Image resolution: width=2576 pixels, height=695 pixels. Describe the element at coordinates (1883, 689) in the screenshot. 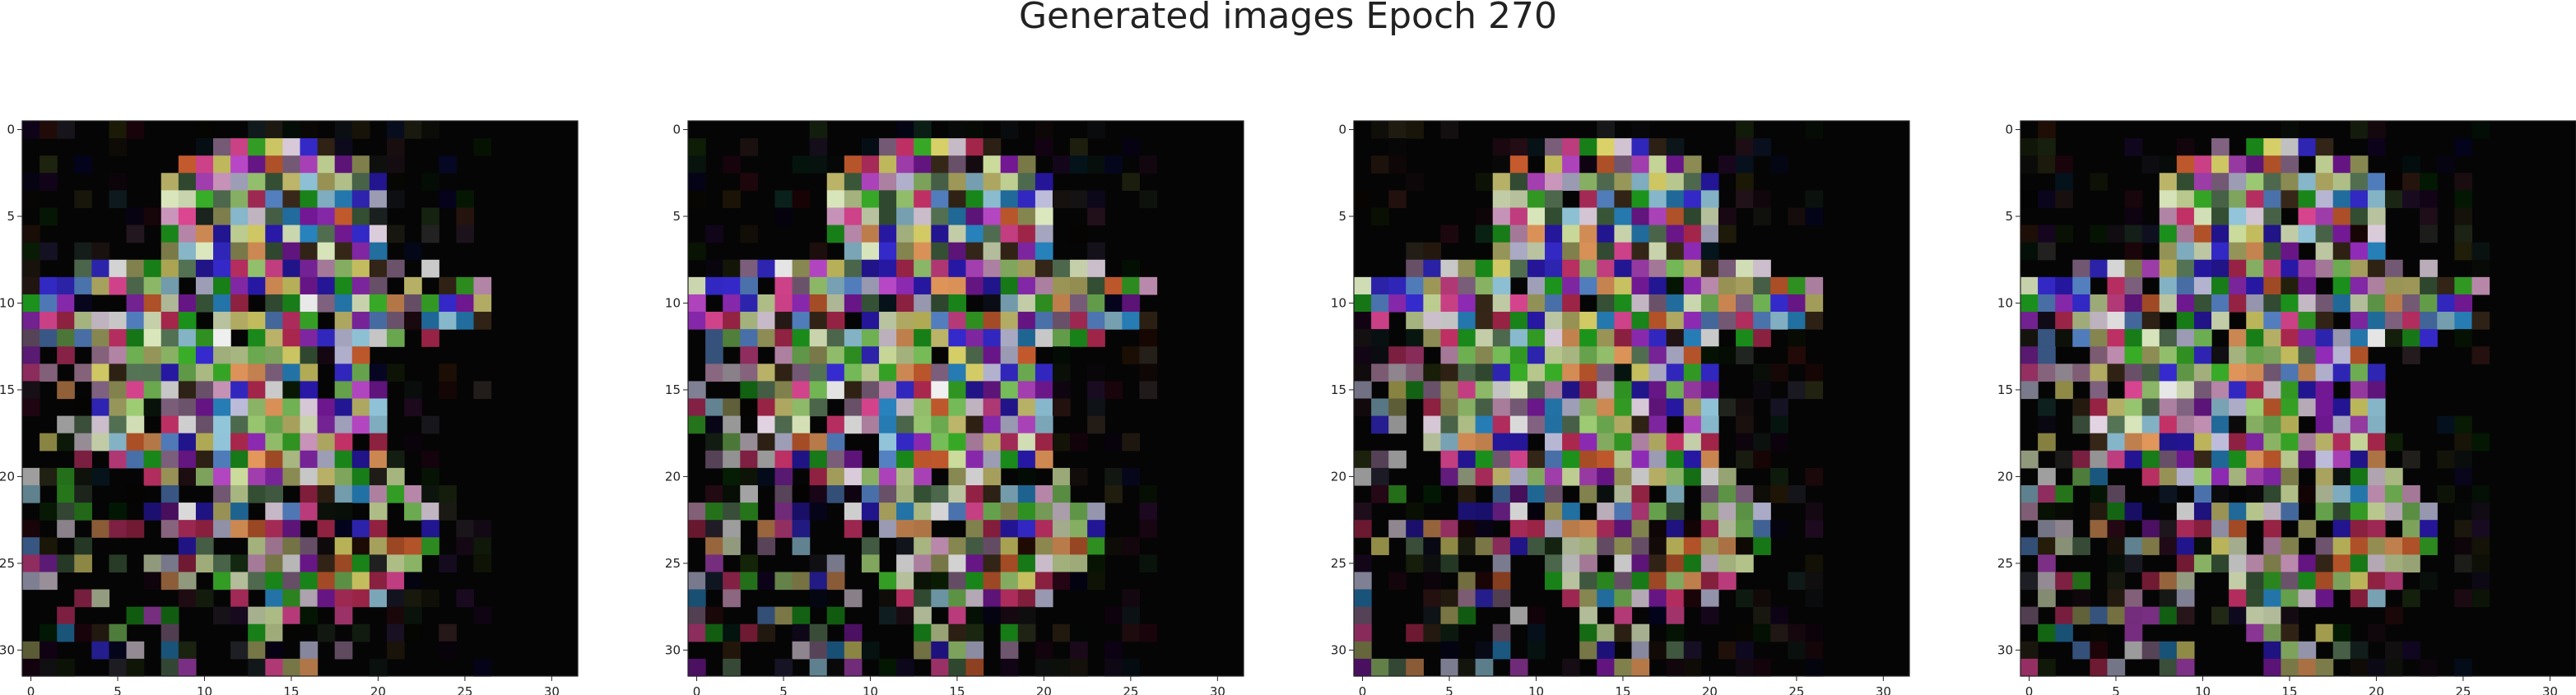

I see `x-tick-label: 30` at that location.